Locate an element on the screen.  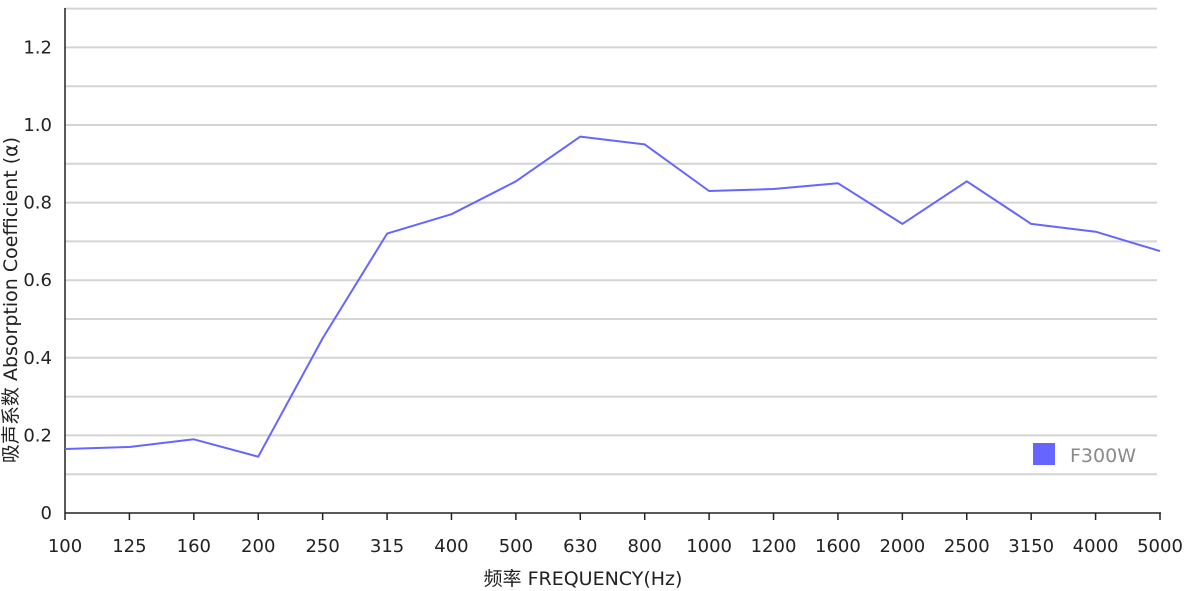
x-tick-label: 1000 is located at coordinates (709, 546).